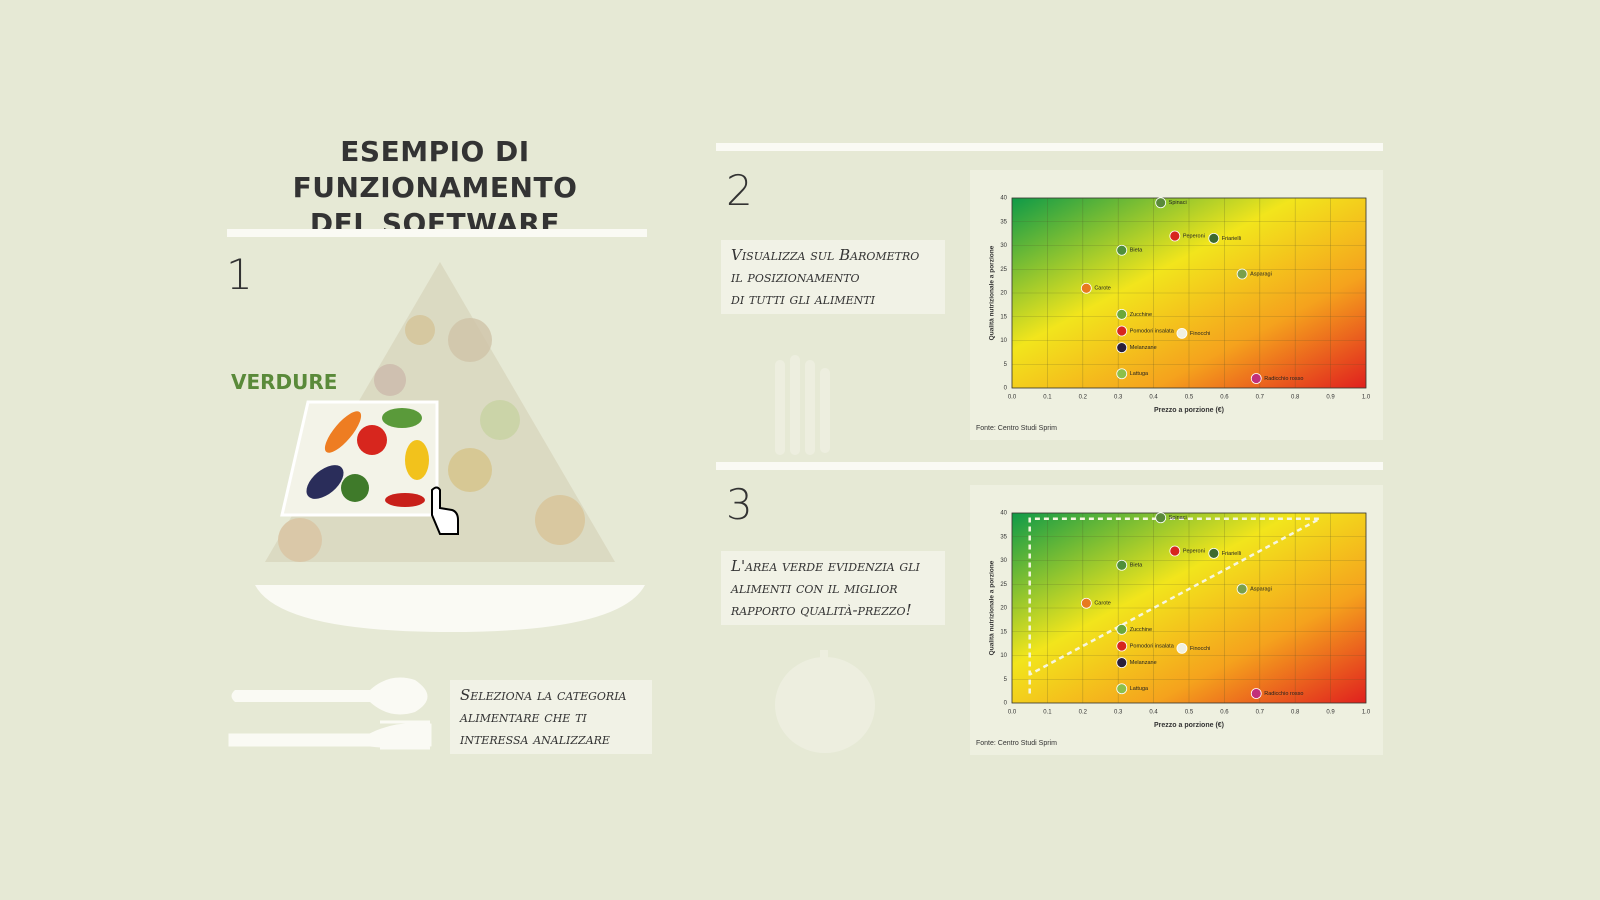 Image resolution: width=1600 pixels, height=900 pixels. What do you see at coordinates (1295, 398) in the screenshot?
I see `x-tick-label: 0.8` at bounding box center [1295, 398].